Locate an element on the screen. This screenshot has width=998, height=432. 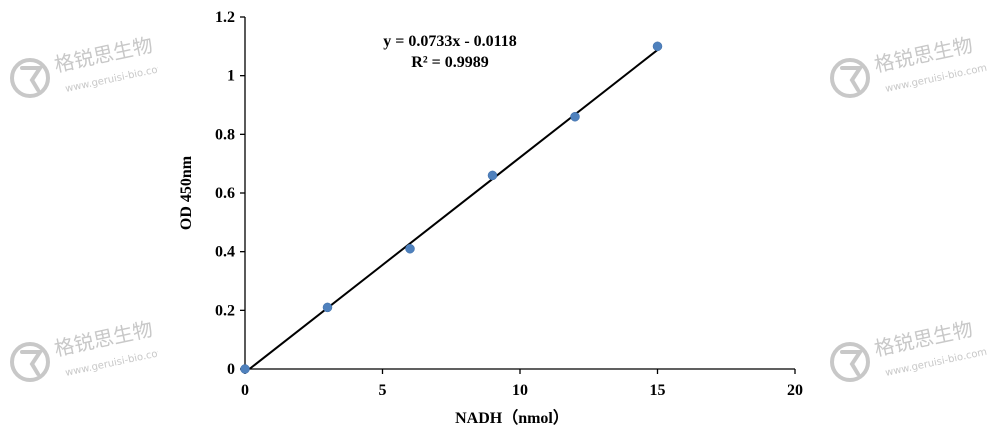
y-tick-label: 0.4 is located at coordinates (225, 252).